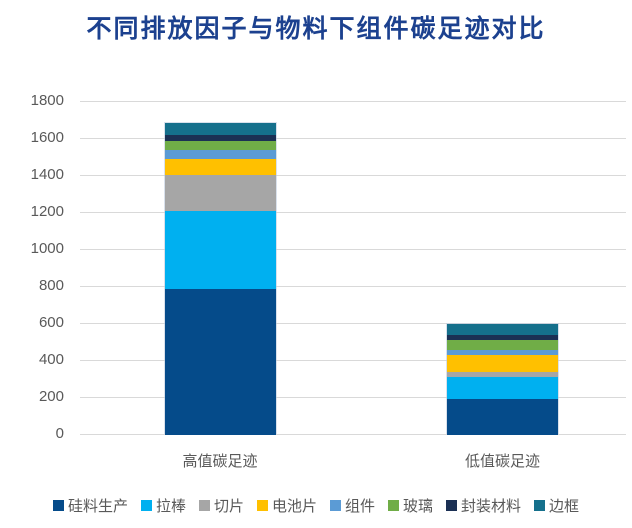 The image size is (632, 528). What do you see at coordinates (564, 506) in the screenshot?
I see `legend-label: 边框` at bounding box center [564, 506].